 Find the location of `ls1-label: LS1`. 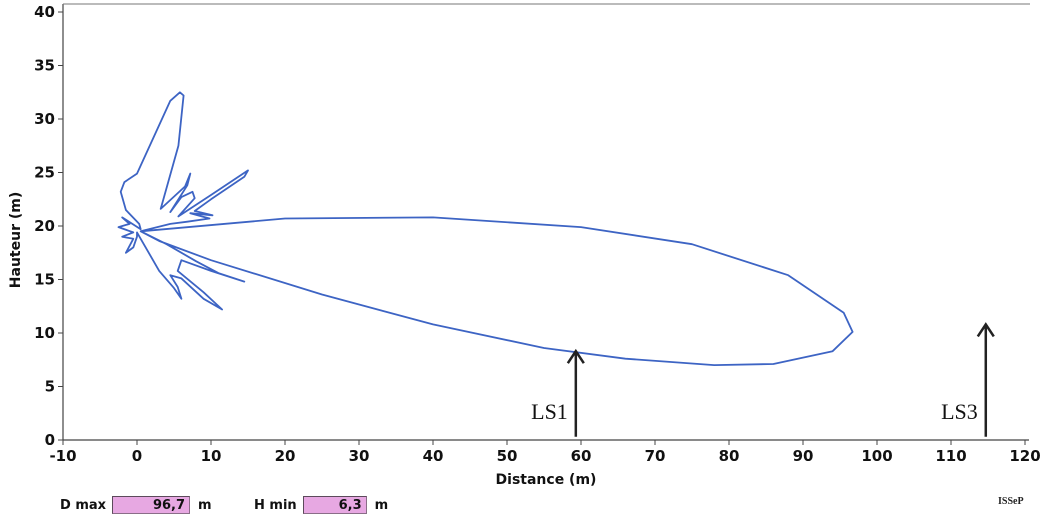

ls1-label: LS1 is located at coordinates (549, 411).